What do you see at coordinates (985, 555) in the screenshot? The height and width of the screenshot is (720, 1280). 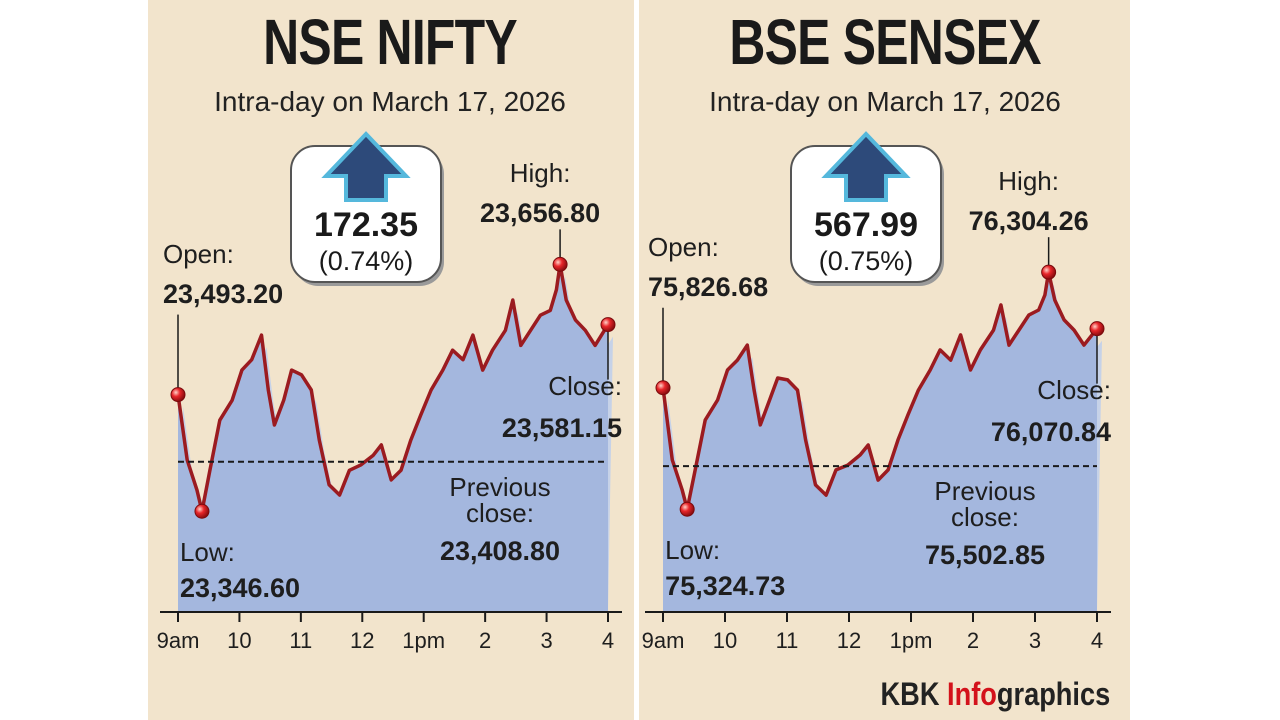 I see `previous-close-value: 75,502.85` at bounding box center [985, 555].